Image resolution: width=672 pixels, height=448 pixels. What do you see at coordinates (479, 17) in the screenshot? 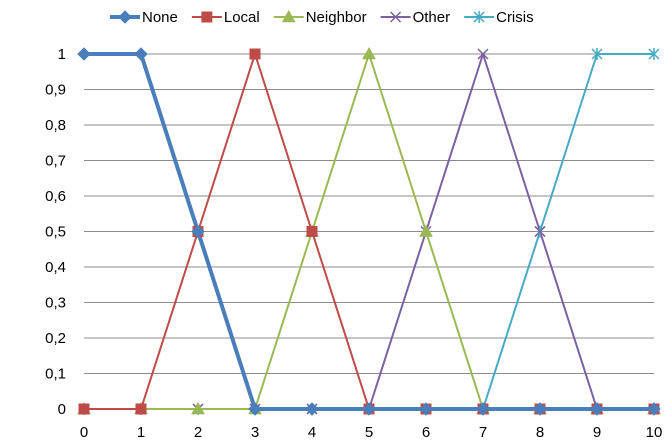
I see `star-marker-legend` at bounding box center [479, 17].